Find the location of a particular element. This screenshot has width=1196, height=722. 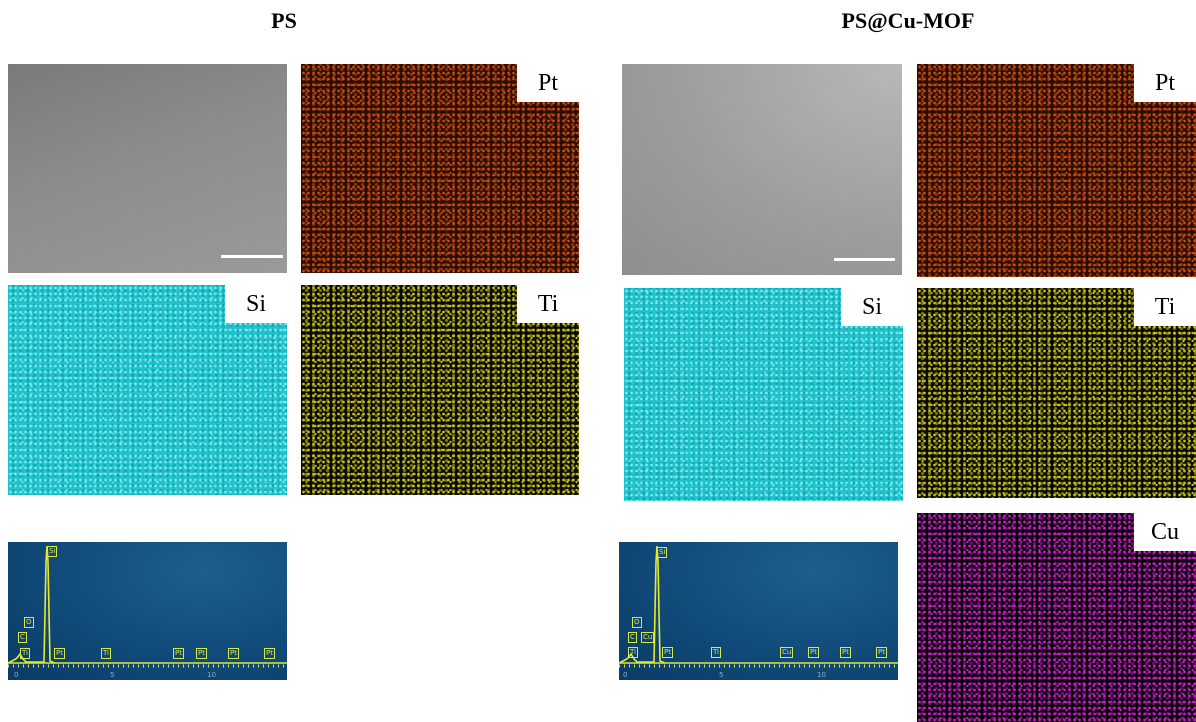

eds-map: Cu is located at coordinates (1056, 617).